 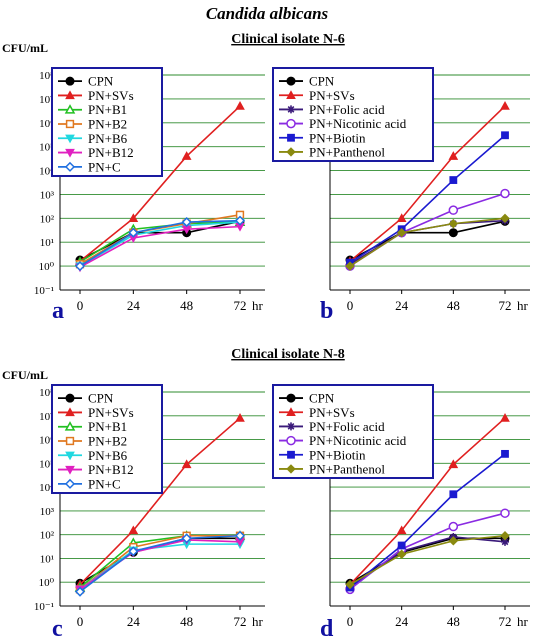 What do you see at coordinates (46, 76) in the screenshot?
I see `y-tick-label: 10⁸` at bounding box center [46, 76].